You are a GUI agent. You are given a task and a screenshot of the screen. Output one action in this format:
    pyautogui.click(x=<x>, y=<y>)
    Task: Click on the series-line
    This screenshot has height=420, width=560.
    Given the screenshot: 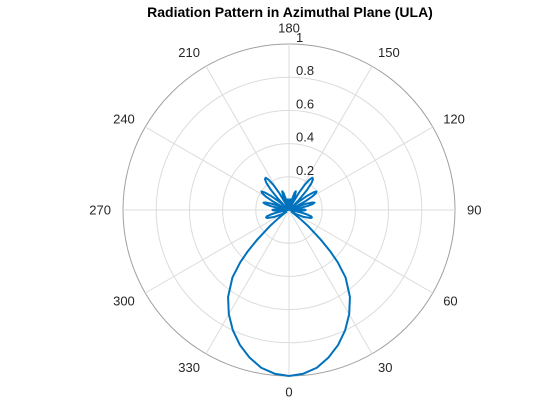 What is the action you would take?
    pyautogui.click(x=289, y=276)
    